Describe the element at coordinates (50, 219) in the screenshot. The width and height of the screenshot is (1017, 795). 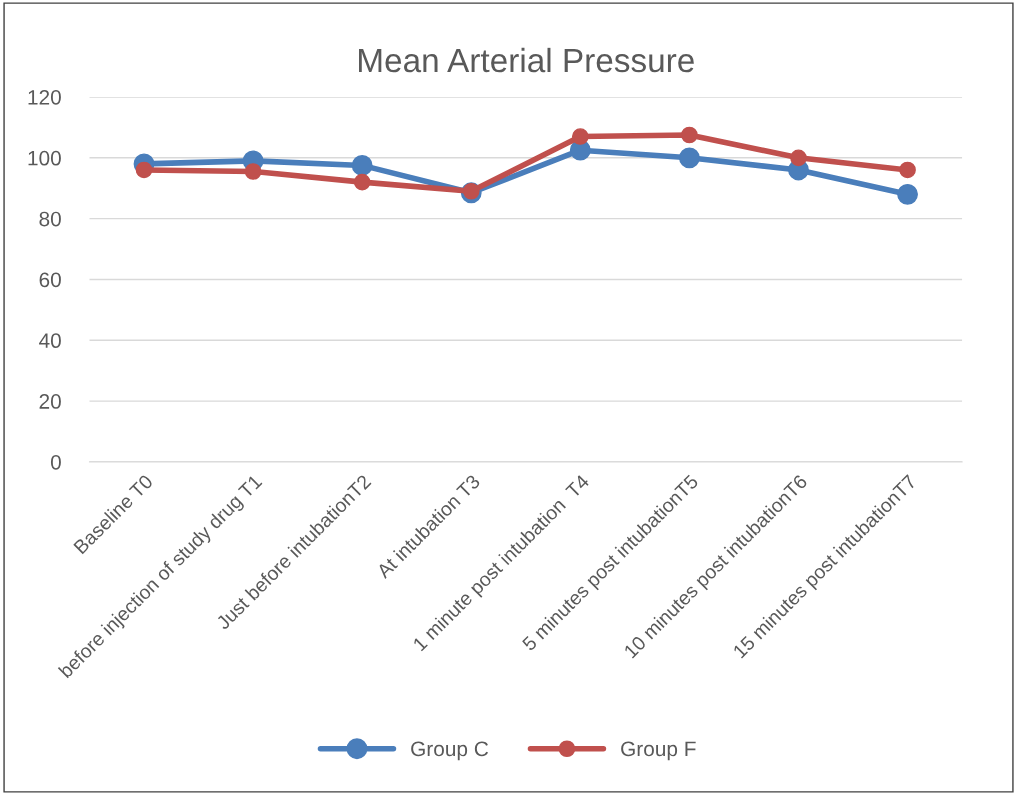
I see `y-tick-label: 80` at that location.